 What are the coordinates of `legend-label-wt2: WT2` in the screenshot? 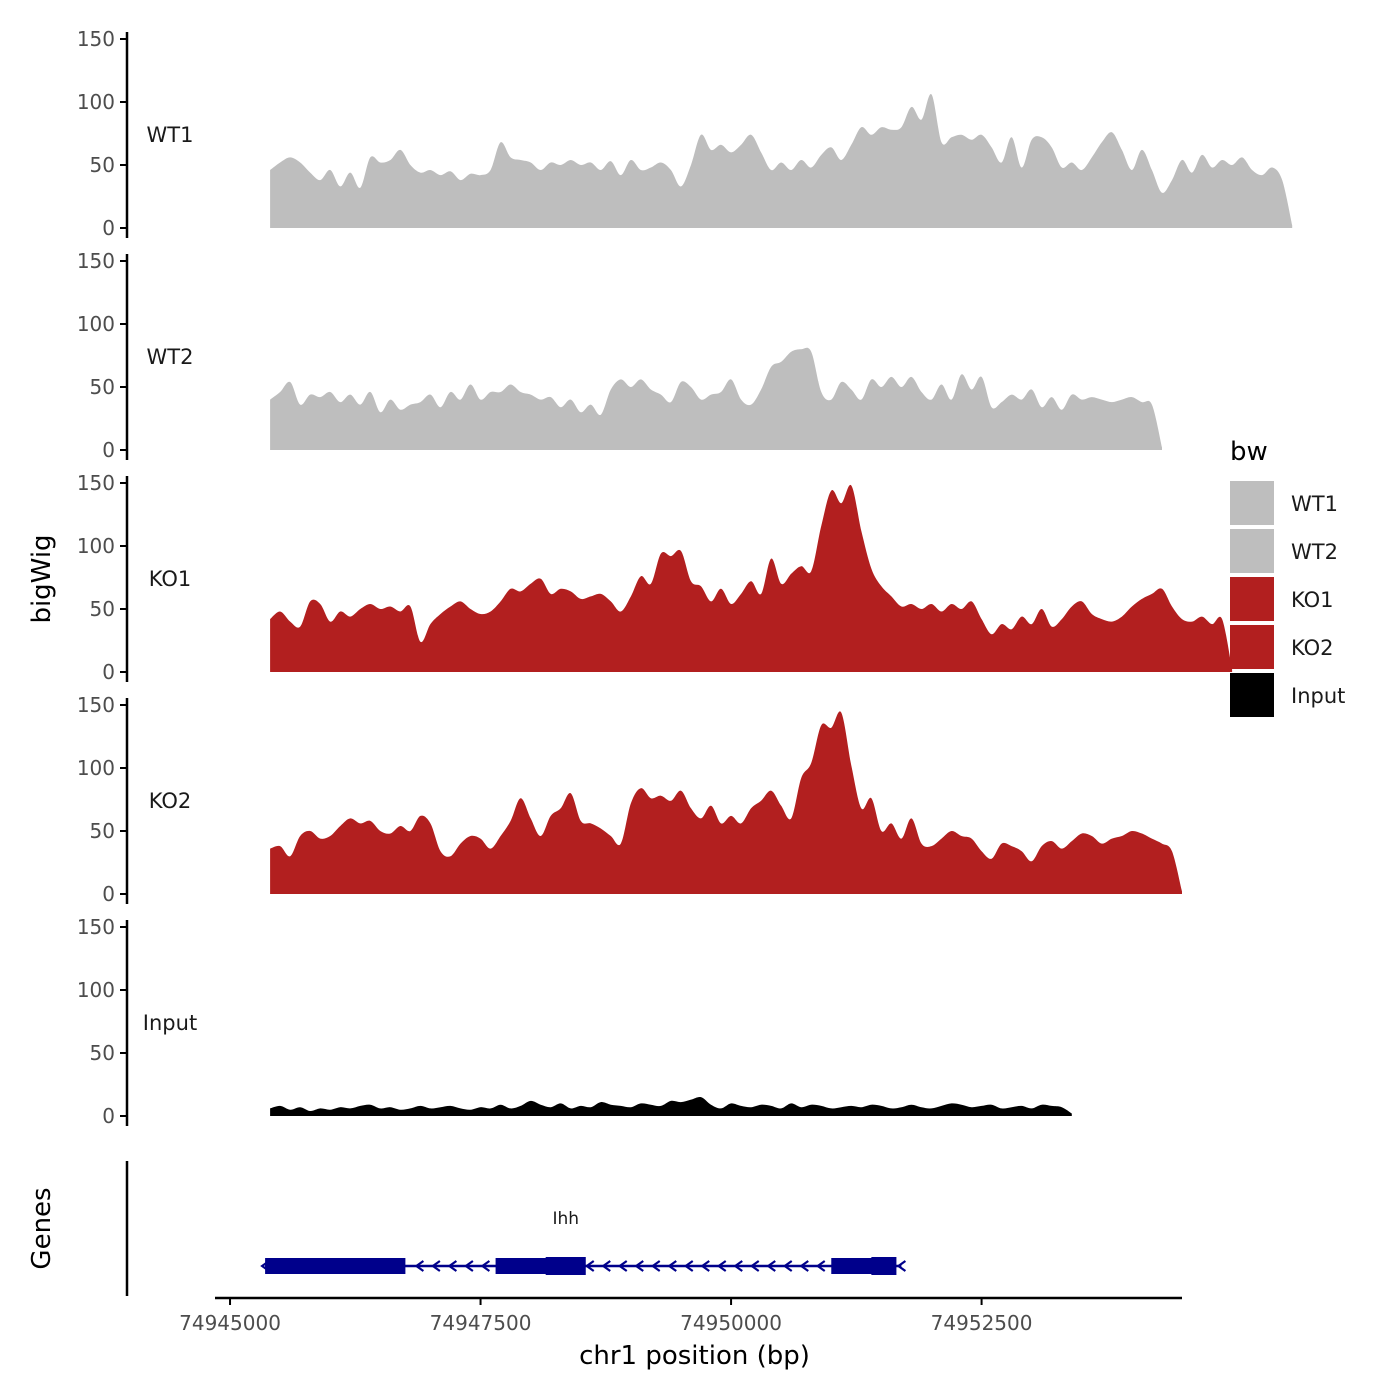 It's located at (1314, 552).